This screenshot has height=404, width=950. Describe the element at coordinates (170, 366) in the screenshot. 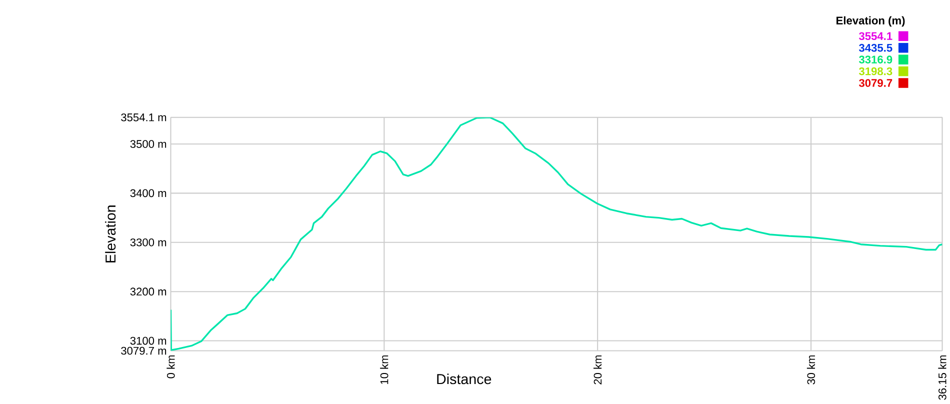

I see `x-tick-label: 0 km` at that location.